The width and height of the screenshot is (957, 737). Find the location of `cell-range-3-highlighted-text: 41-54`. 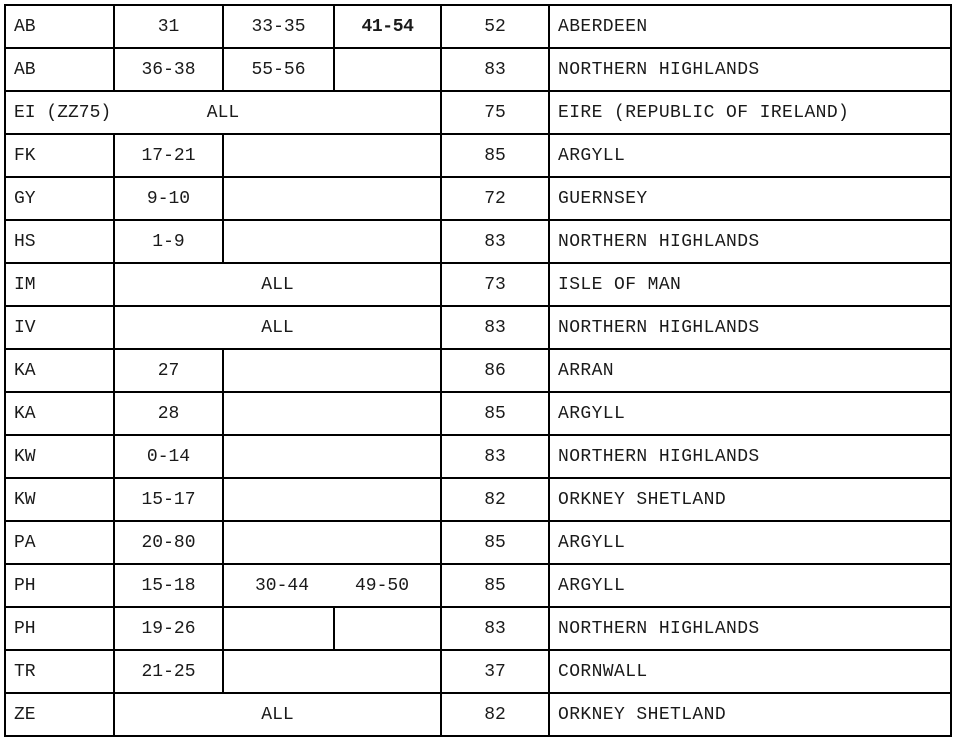

cell-range-3-highlighted-text: 41-54 is located at coordinates (387, 26).